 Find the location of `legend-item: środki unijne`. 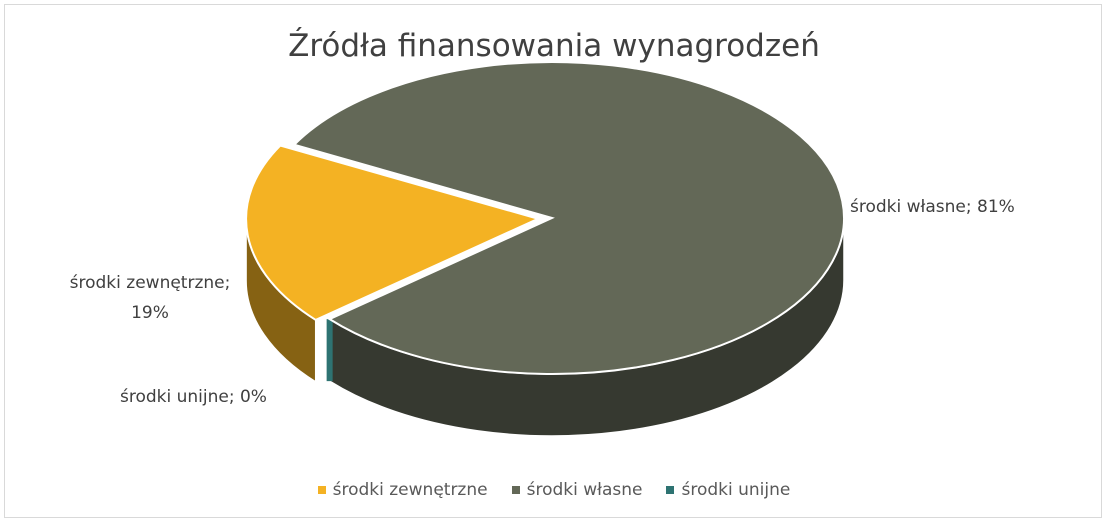

legend-item: środki unijne is located at coordinates (728, 490).